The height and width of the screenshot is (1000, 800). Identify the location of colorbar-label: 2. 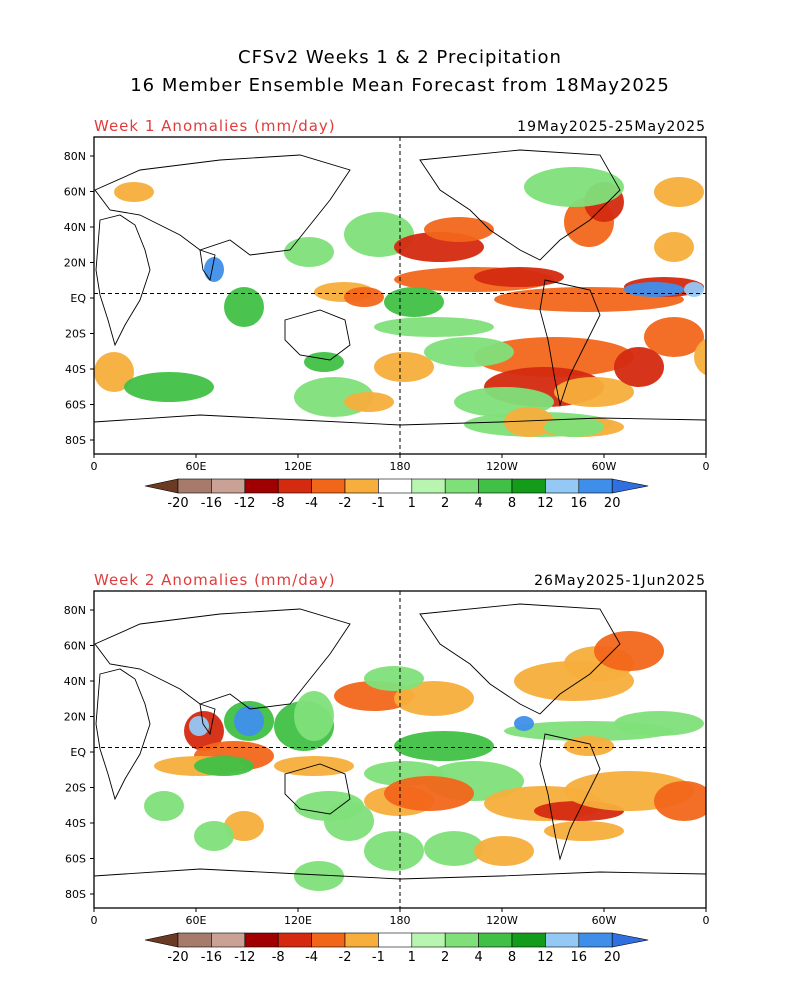
(445, 957).